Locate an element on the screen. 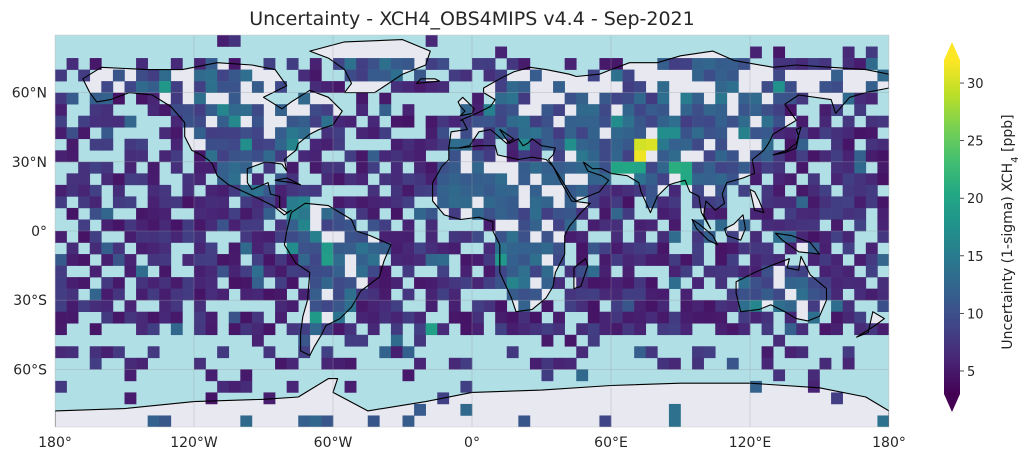 Image resolution: width=1027 pixels, height=461 pixels. x-tick-label: 180° is located at coordinates (889, 443).